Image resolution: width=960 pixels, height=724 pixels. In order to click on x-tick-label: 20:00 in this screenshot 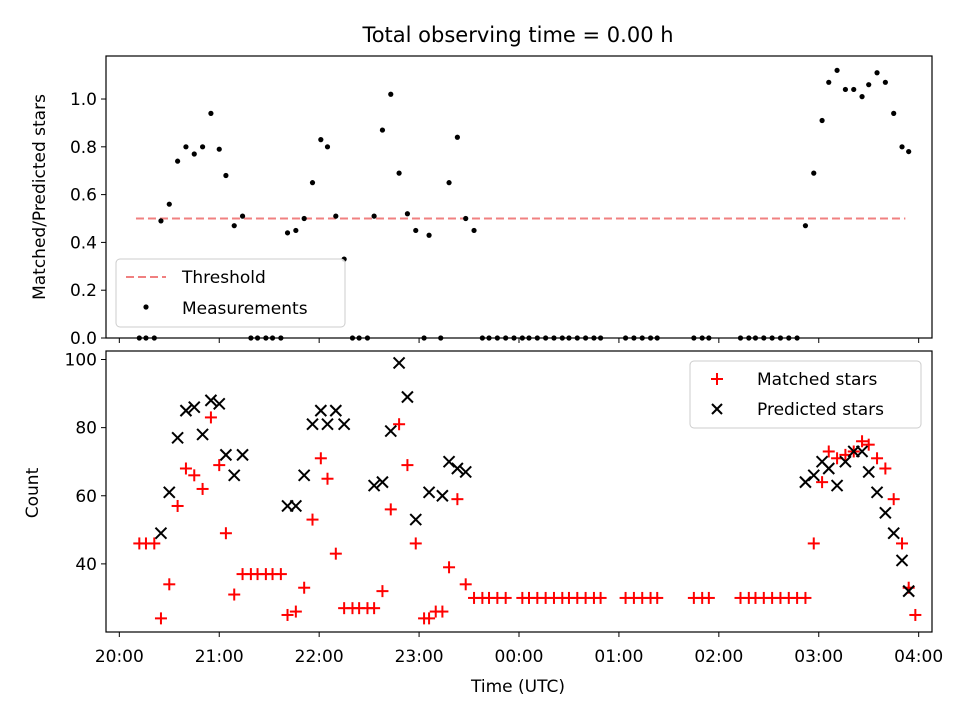, I will do `click(119, 657)`.